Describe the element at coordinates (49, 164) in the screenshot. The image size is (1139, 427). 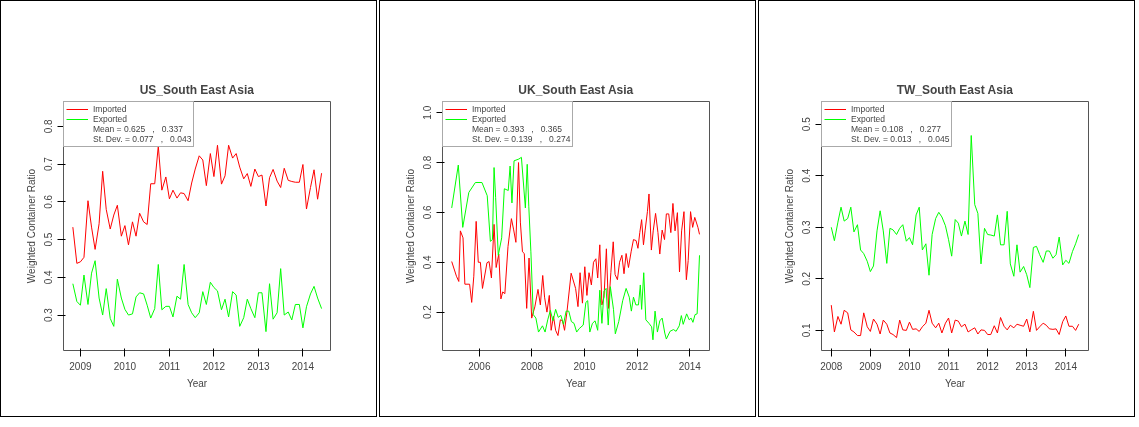
I see `y-tick-label: 0.7` at that location.